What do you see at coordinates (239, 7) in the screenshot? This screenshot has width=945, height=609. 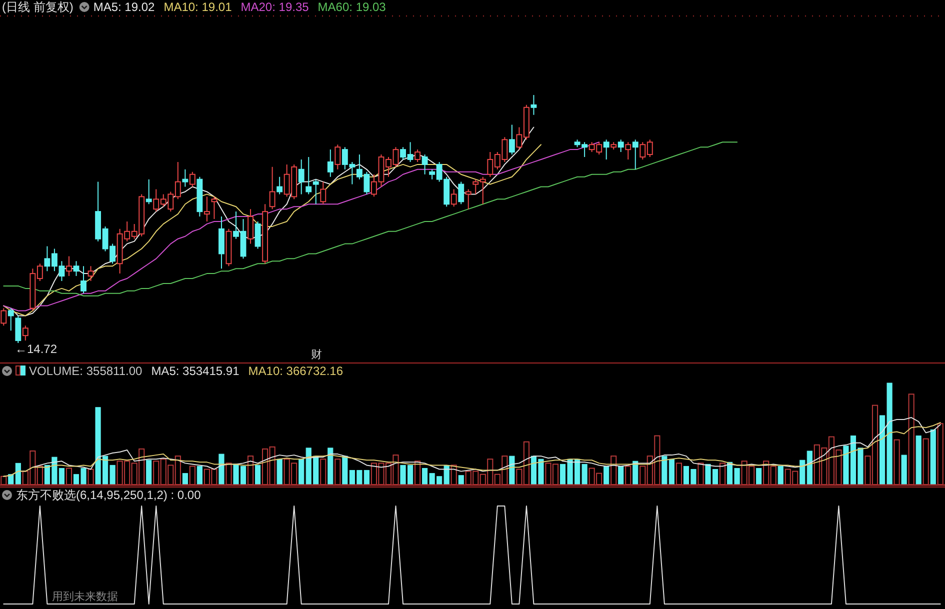 I see `legend: MA5: 19.02 MA10: 19.01 MA20: 19.35 MA60: 19.03` at bounding box center [239, 7].